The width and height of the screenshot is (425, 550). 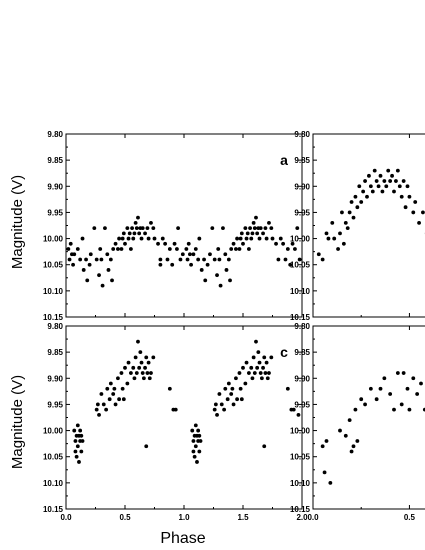 What do you see at coordinates (410, 517) in the screenshot?
I see `x-tick-label-d-1: 0.5` at bounding box center [410, 517].